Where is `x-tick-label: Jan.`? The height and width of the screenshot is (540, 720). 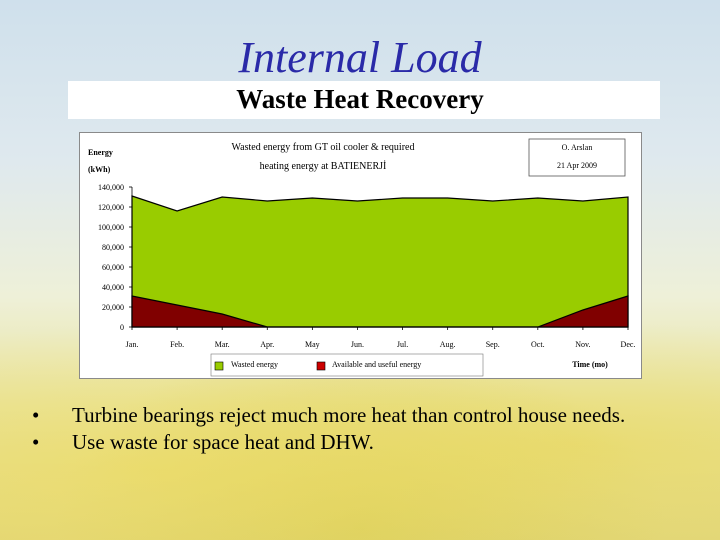 x-tick-label: Jan. is located at coordinates (132, 344).